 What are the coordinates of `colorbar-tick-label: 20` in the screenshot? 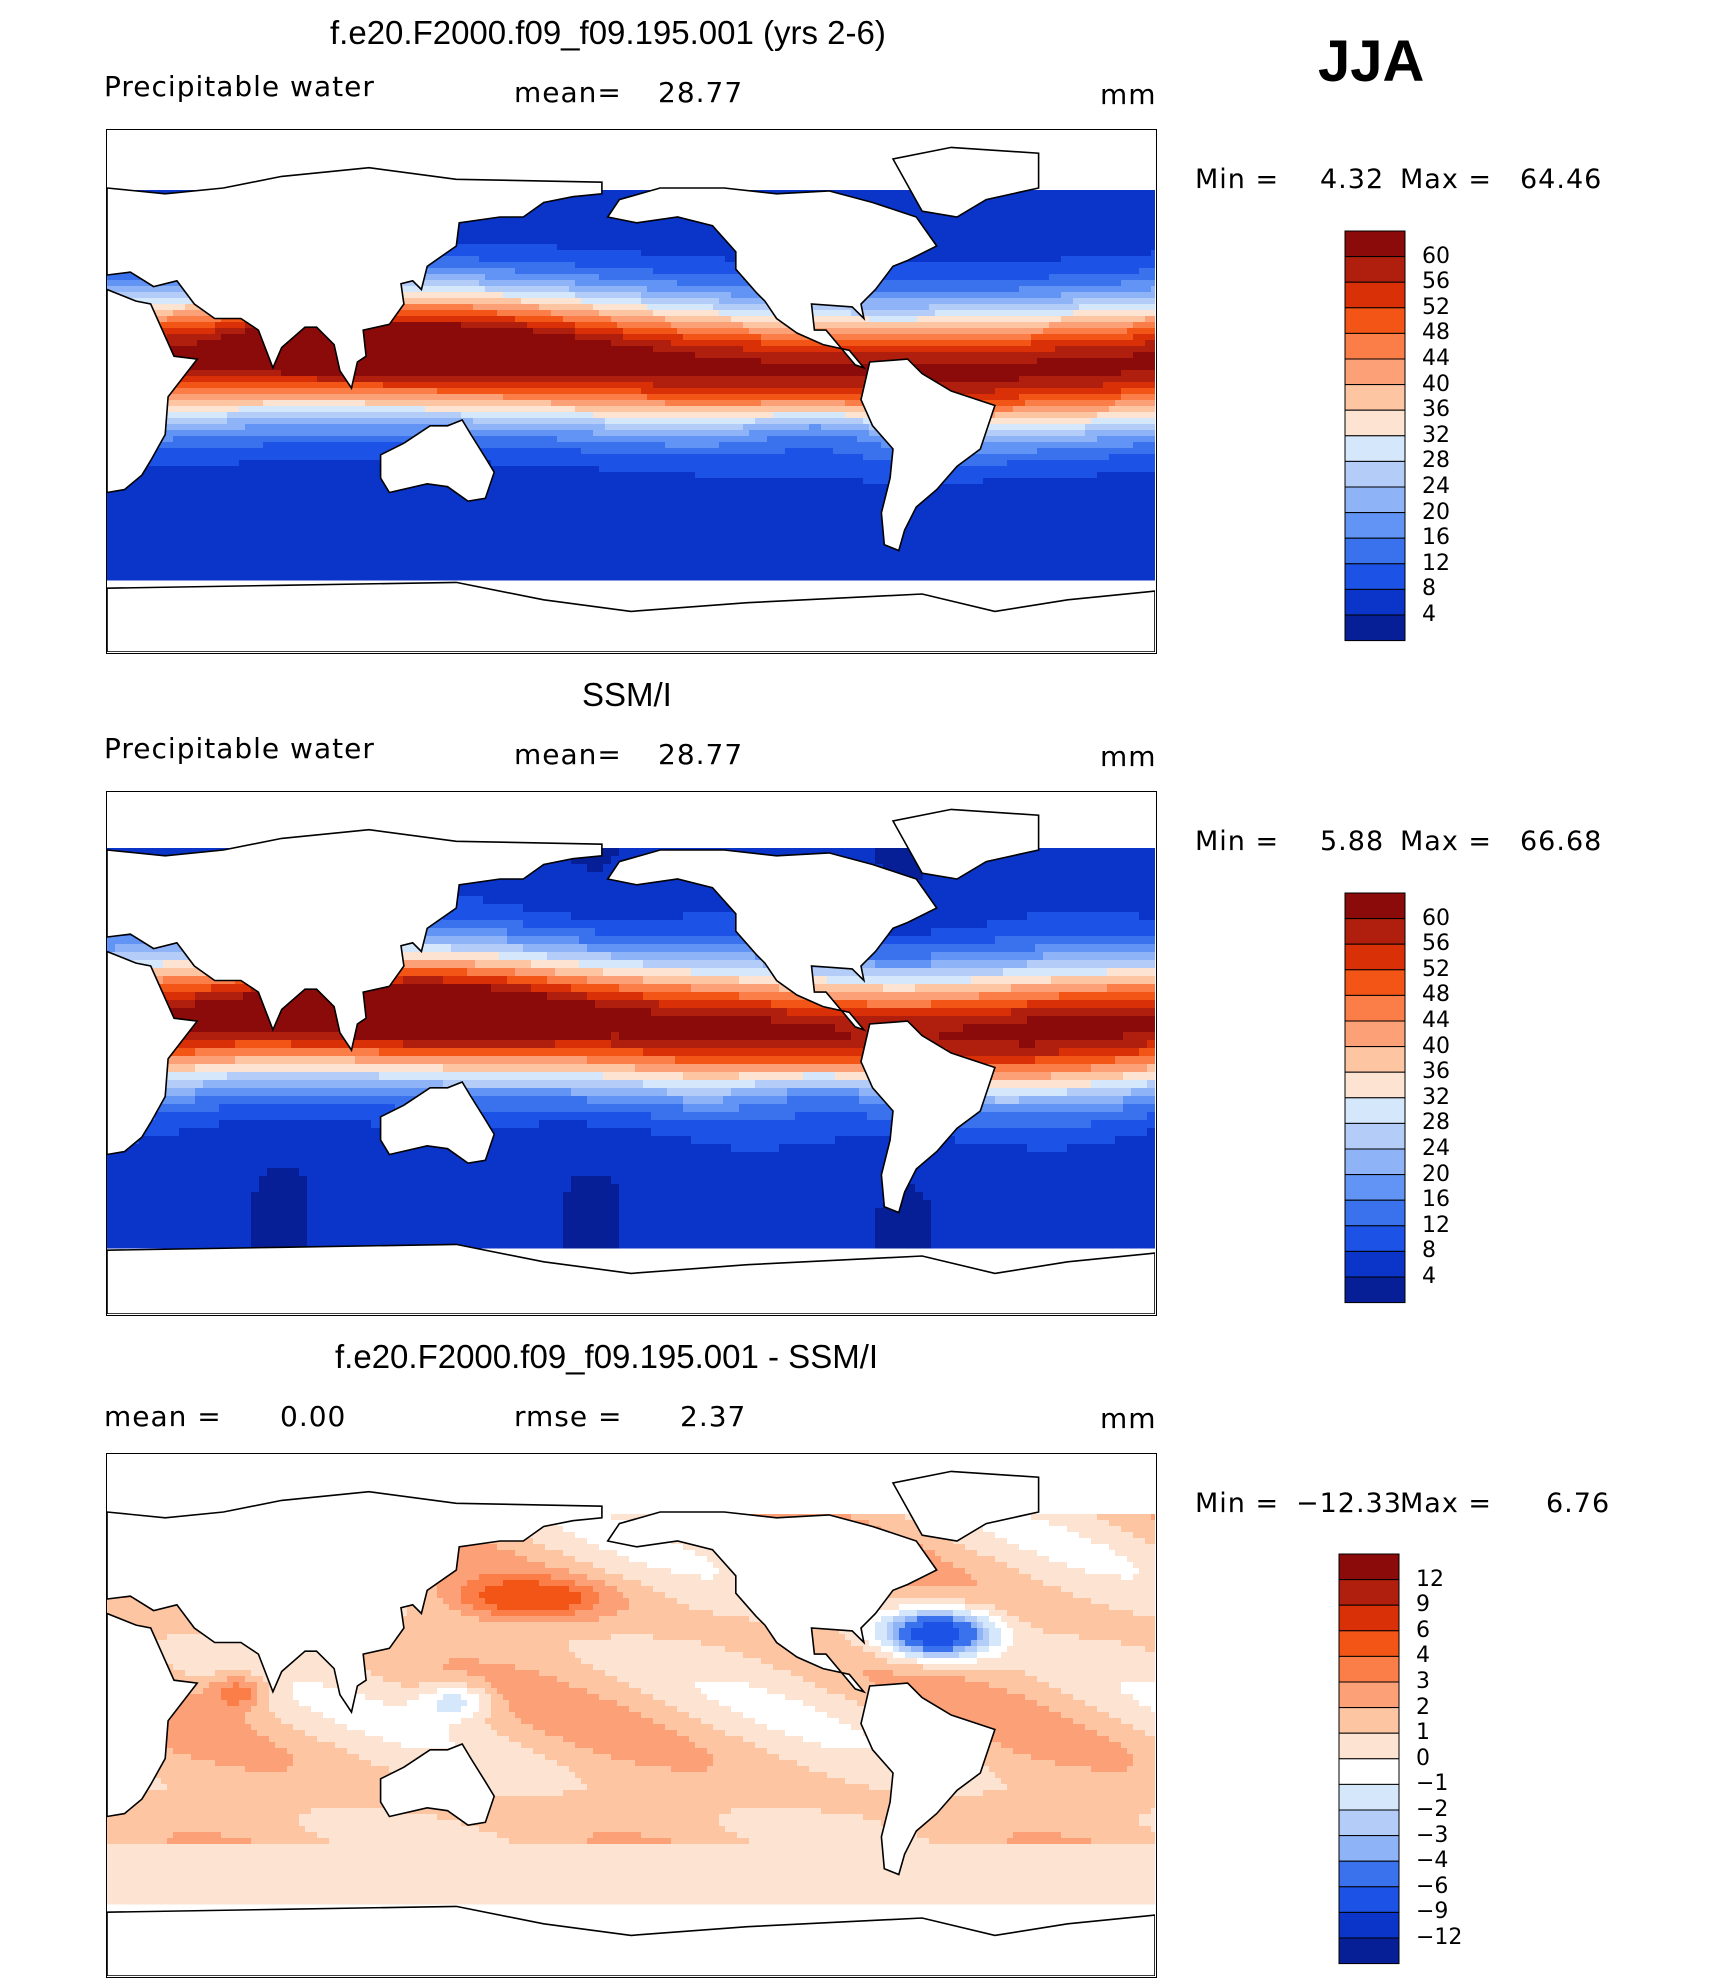 It's located at (1436, 1174).